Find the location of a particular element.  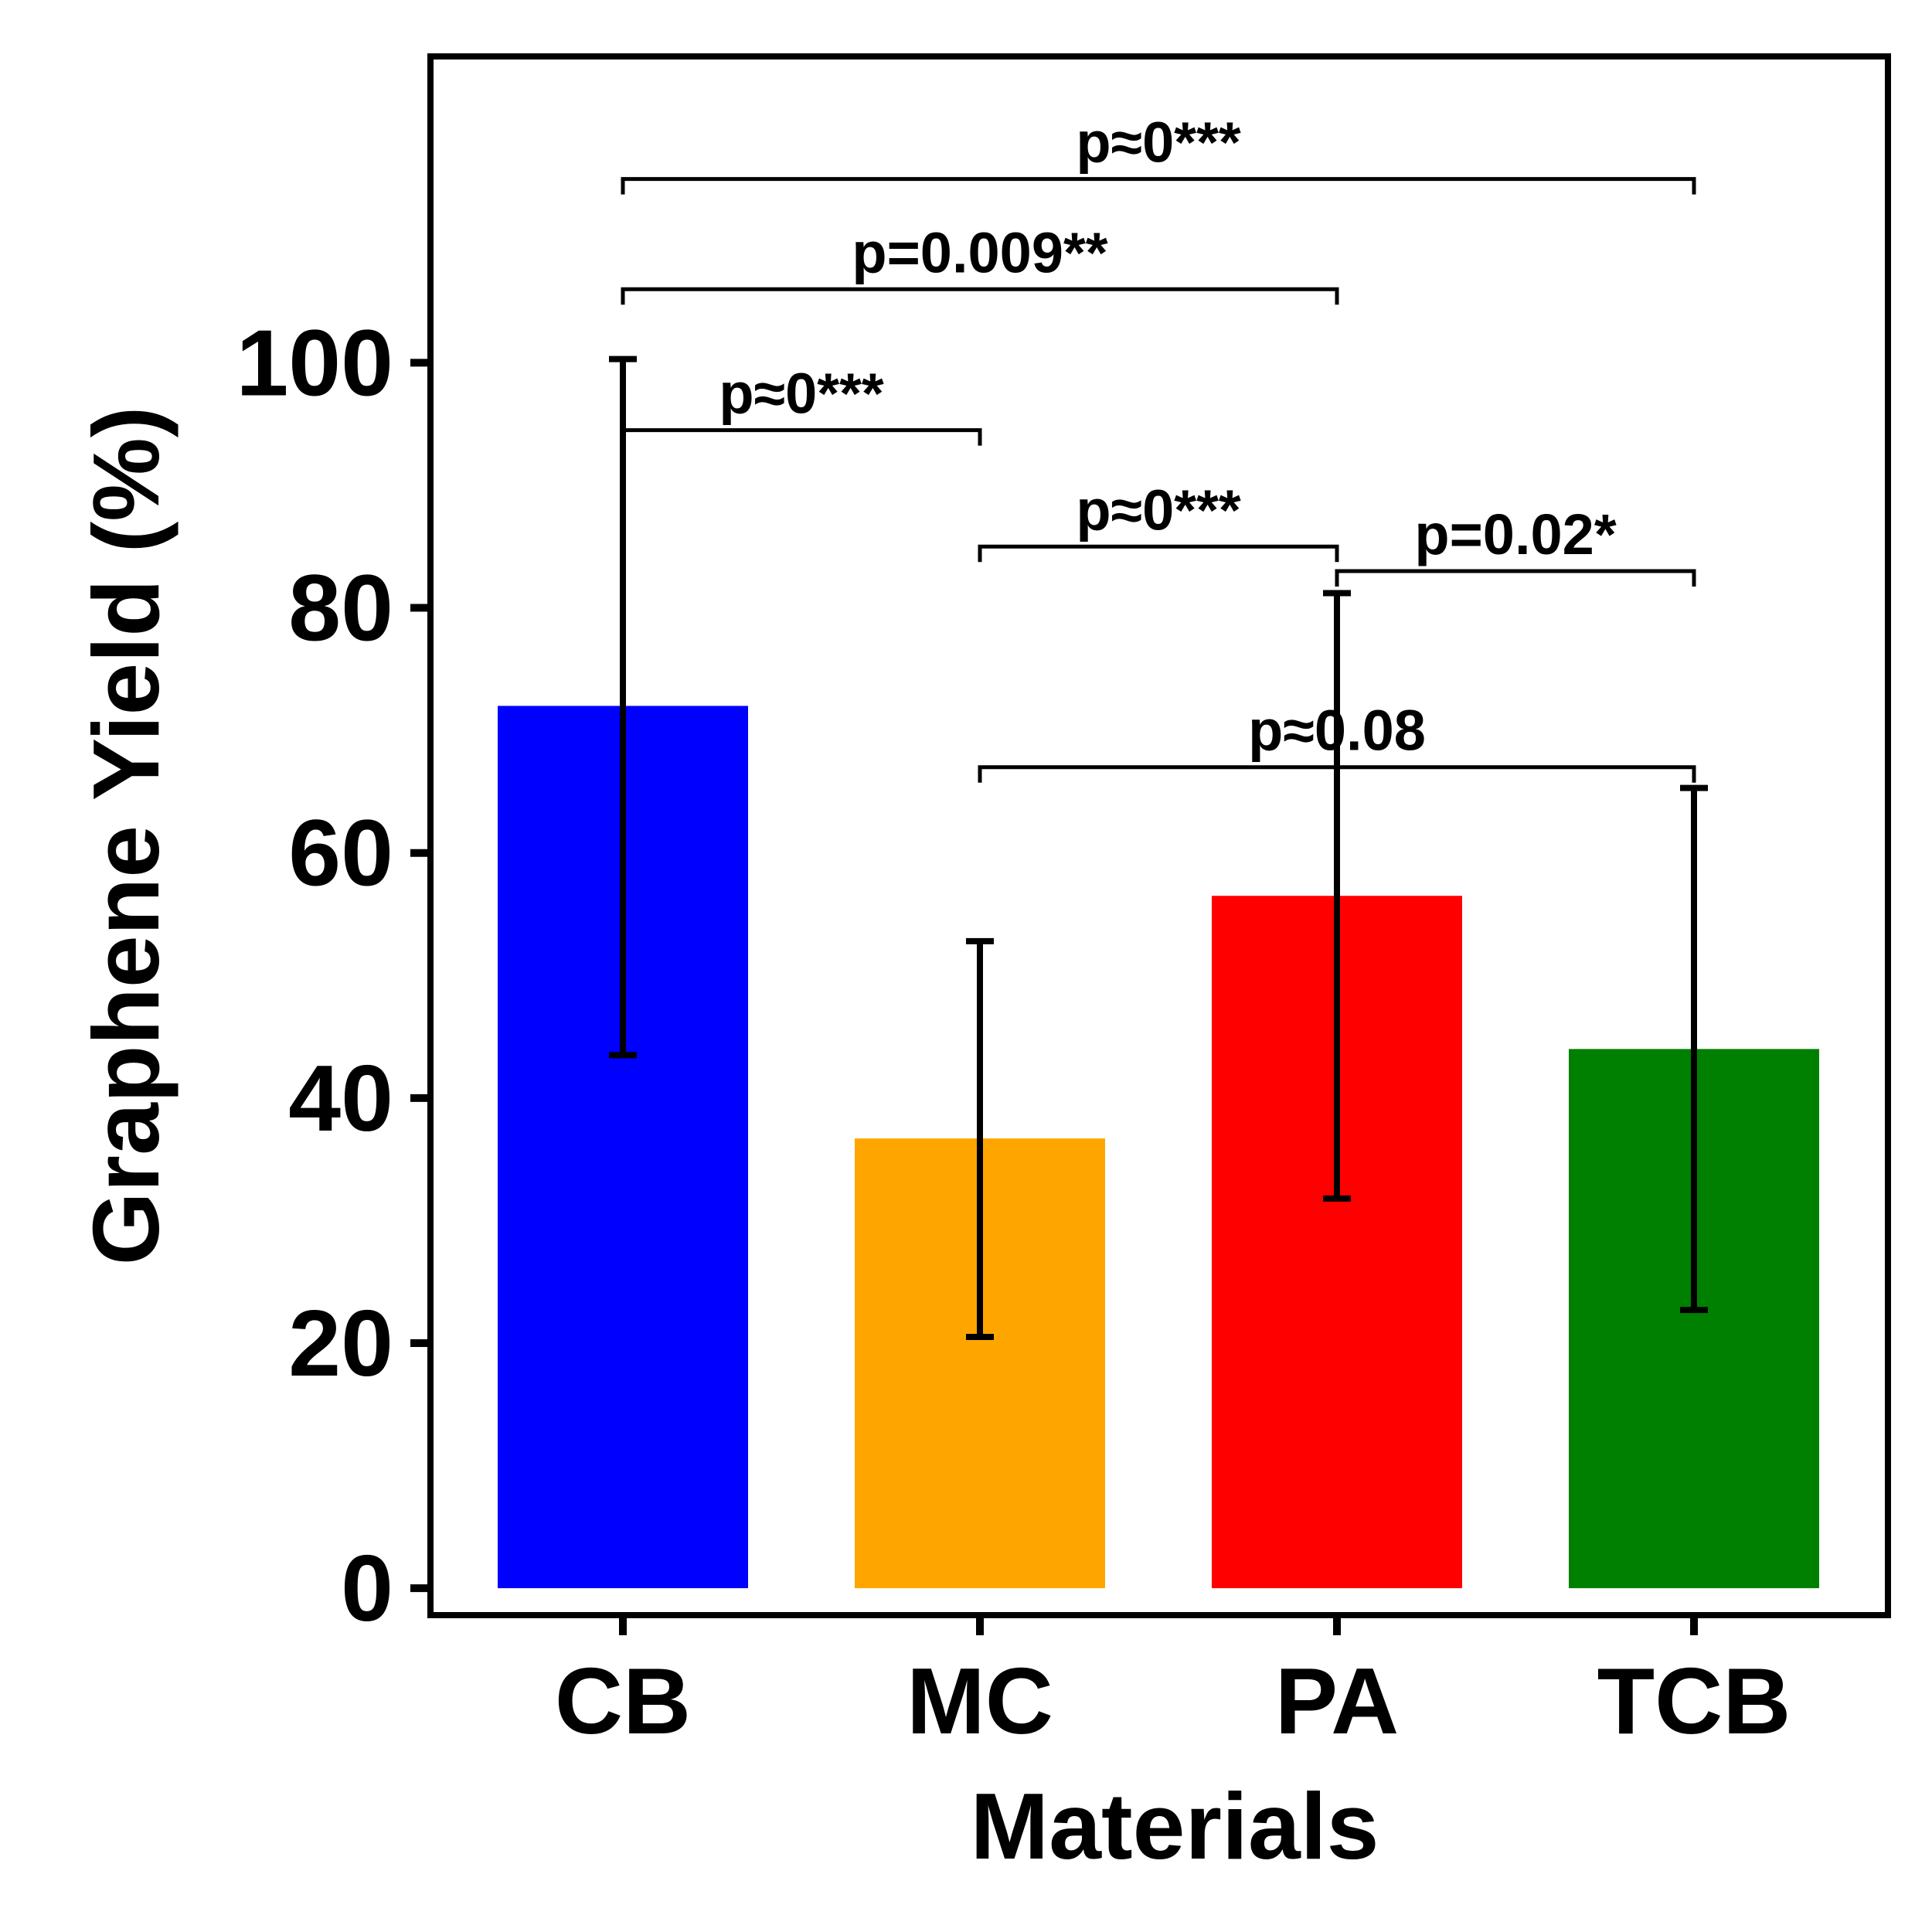

y-tick-label: 0 is located at coordinates (367, 1588).